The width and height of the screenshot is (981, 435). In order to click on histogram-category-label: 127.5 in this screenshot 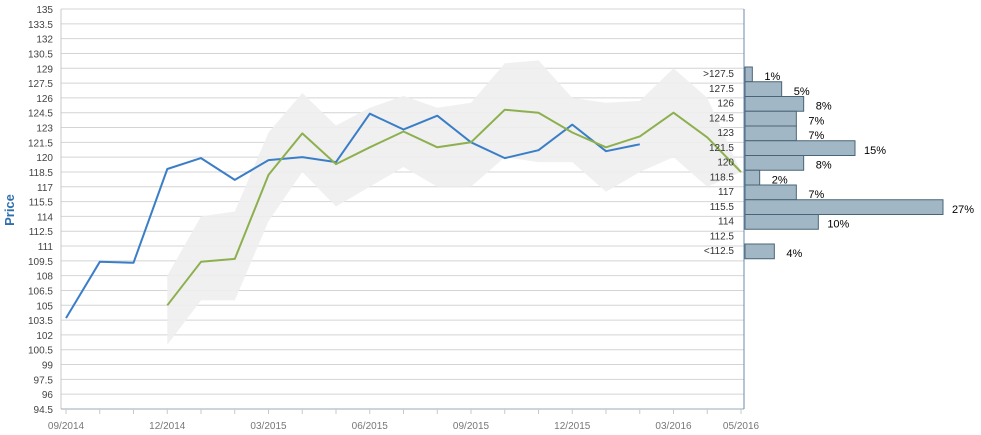, I will do `click(721, 89)`.